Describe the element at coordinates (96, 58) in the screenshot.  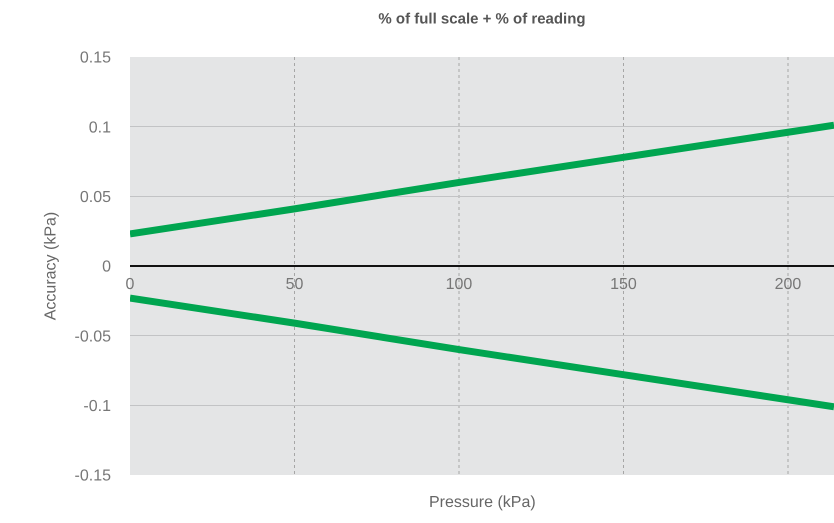
I see `y-tick-label: 0.15` at that location.